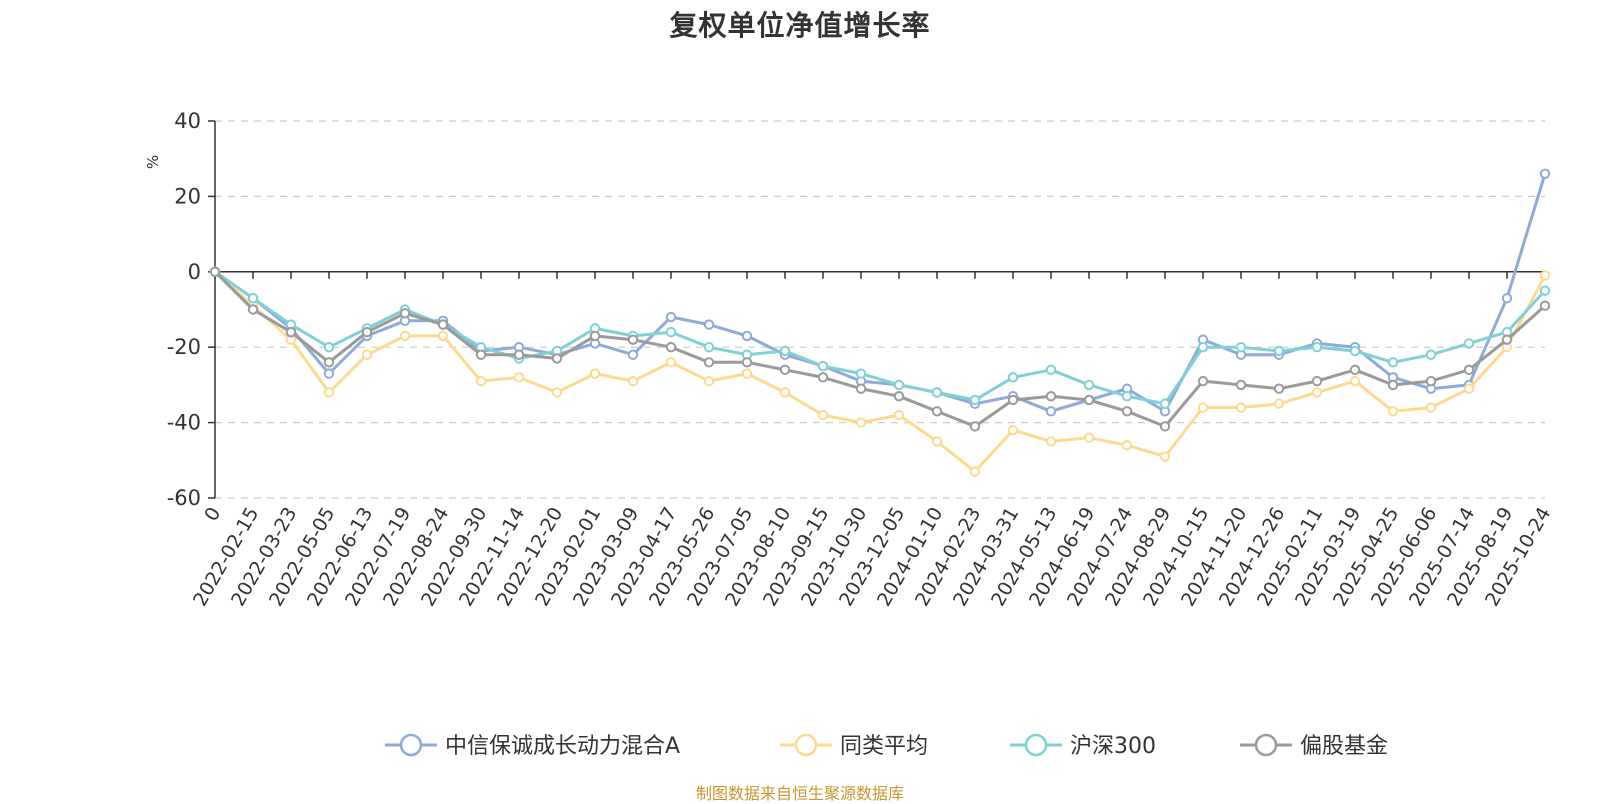  Describe the element at coordinates (532, 746) in the screenshot. I see `legend-item: 中信保诚成长动力混合A` at that location.